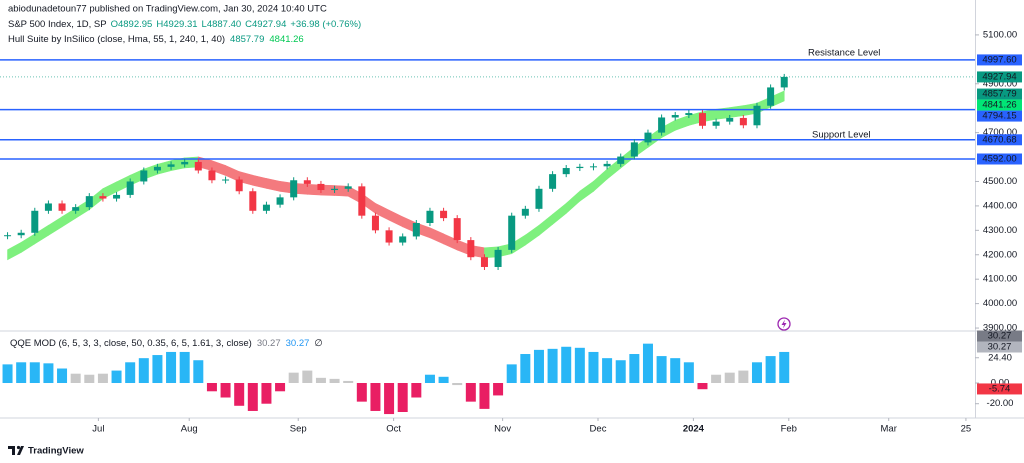 The image size is (1024, 463). I want to click on qqe-label: -5.74, so click(1000, 388).